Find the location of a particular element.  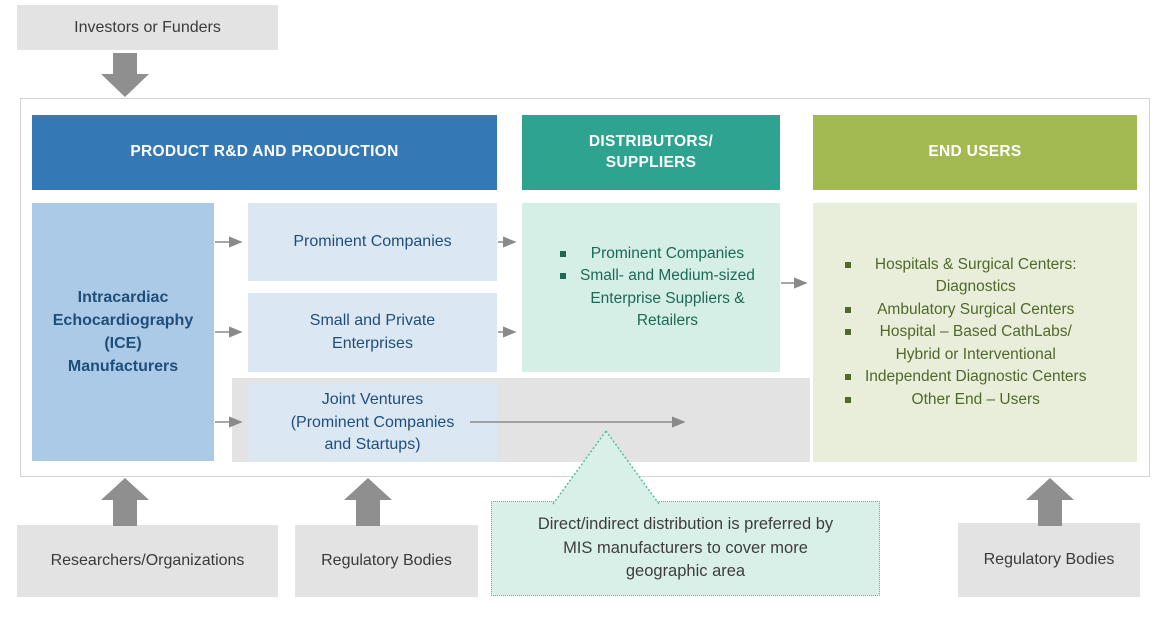

prominent-companies-box: Prominent Companies is located at coordinates (372, 242).